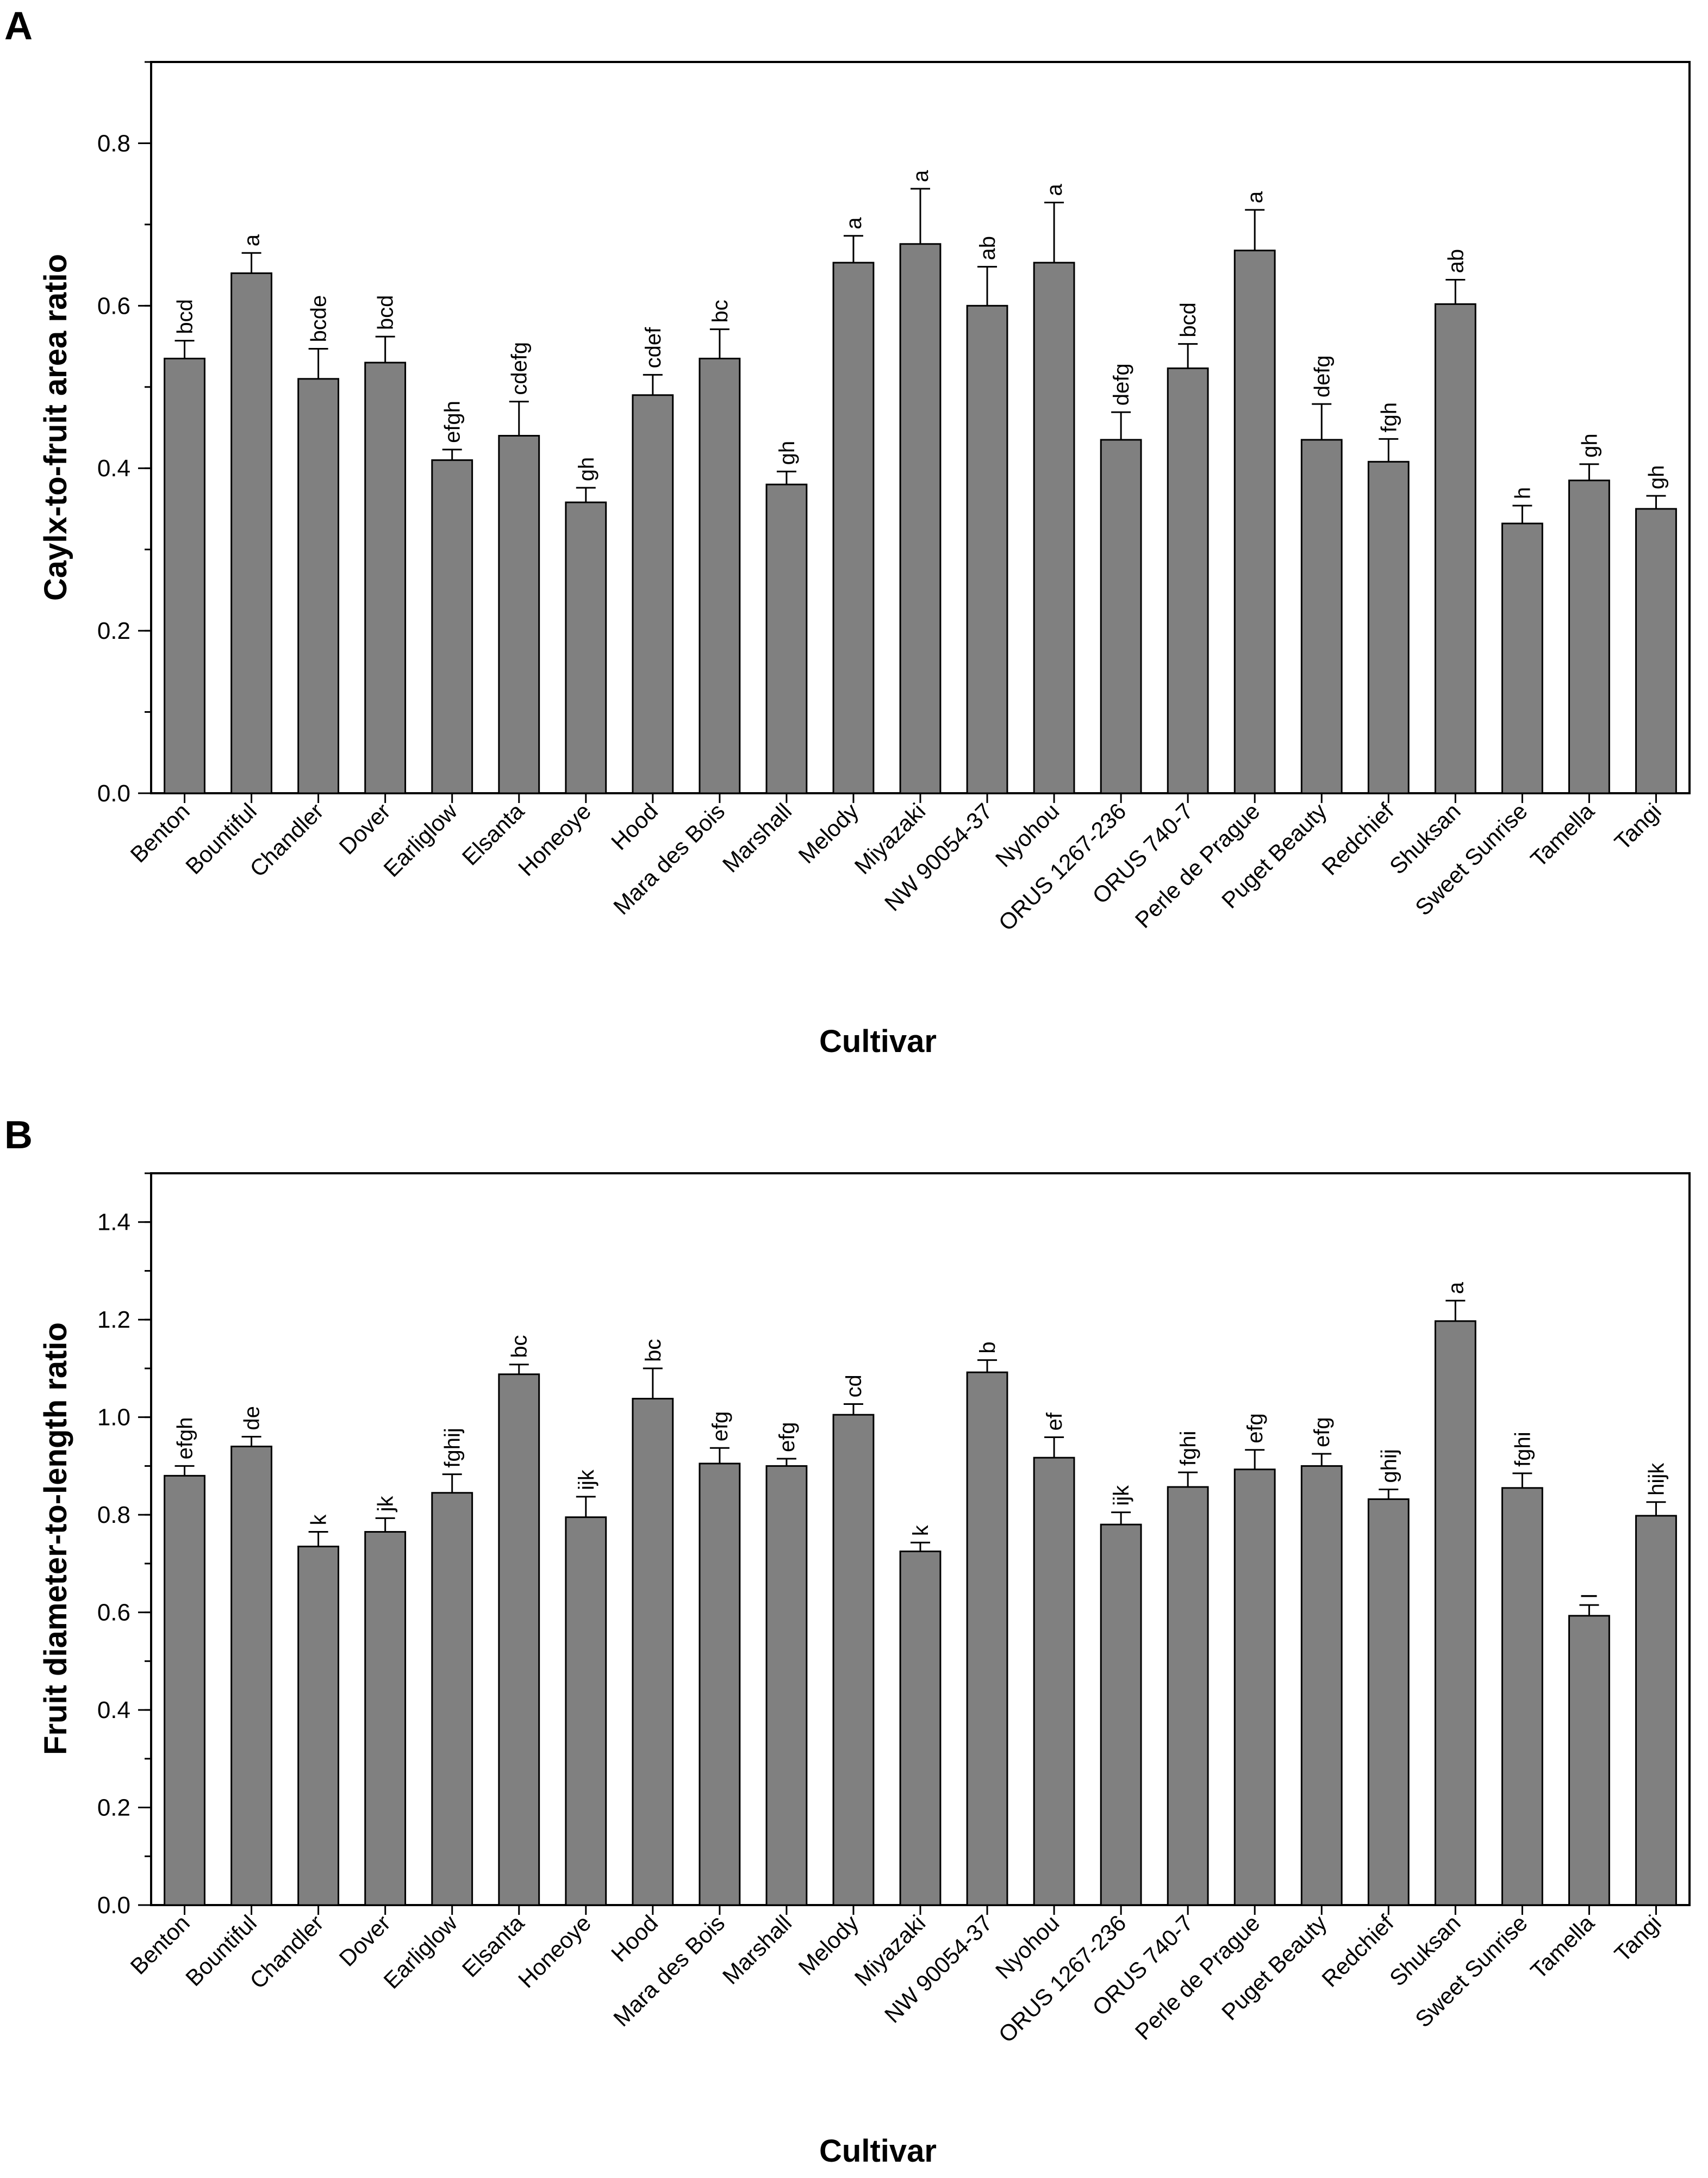 The height and width of the screenshot is (2178, 1708). I want to click on y-tick-label: 1.0, so click(113, 1417).